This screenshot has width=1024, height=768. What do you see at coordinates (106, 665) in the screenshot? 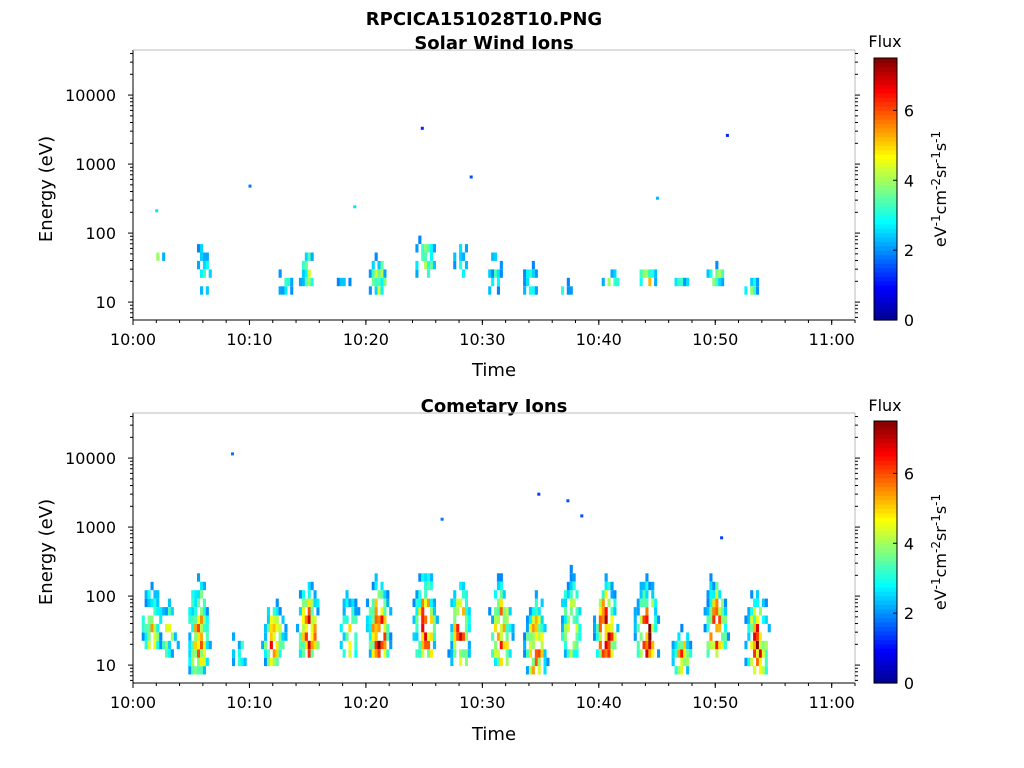
I see `y-tick-label: 10` at bounding box center [106, 665].